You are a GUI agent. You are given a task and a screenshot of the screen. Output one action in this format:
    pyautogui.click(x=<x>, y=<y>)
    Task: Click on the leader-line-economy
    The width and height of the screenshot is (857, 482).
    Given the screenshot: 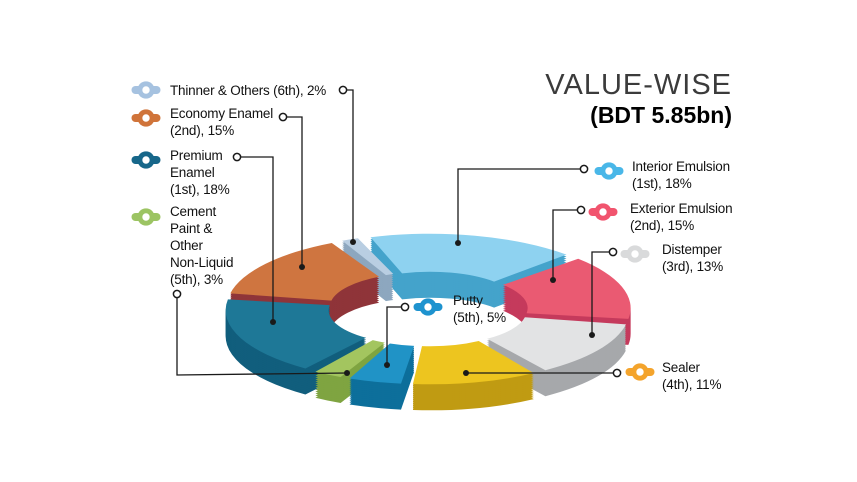 What is the action you would take?
    pyautogui.click(x=291, y=191)
    